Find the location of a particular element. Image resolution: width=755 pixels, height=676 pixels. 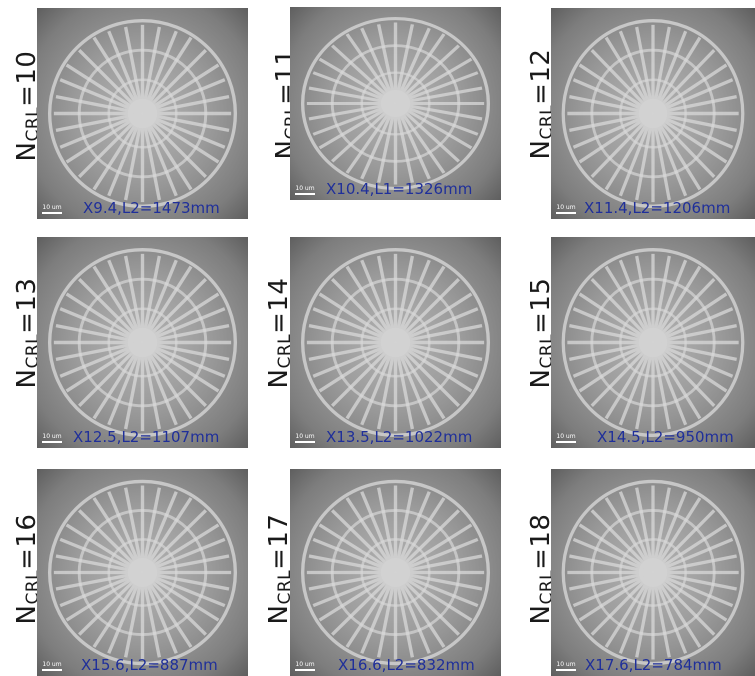

micrograph-image: 10 um X10.4,L1=1326mm is located at coordinates (395, 103).